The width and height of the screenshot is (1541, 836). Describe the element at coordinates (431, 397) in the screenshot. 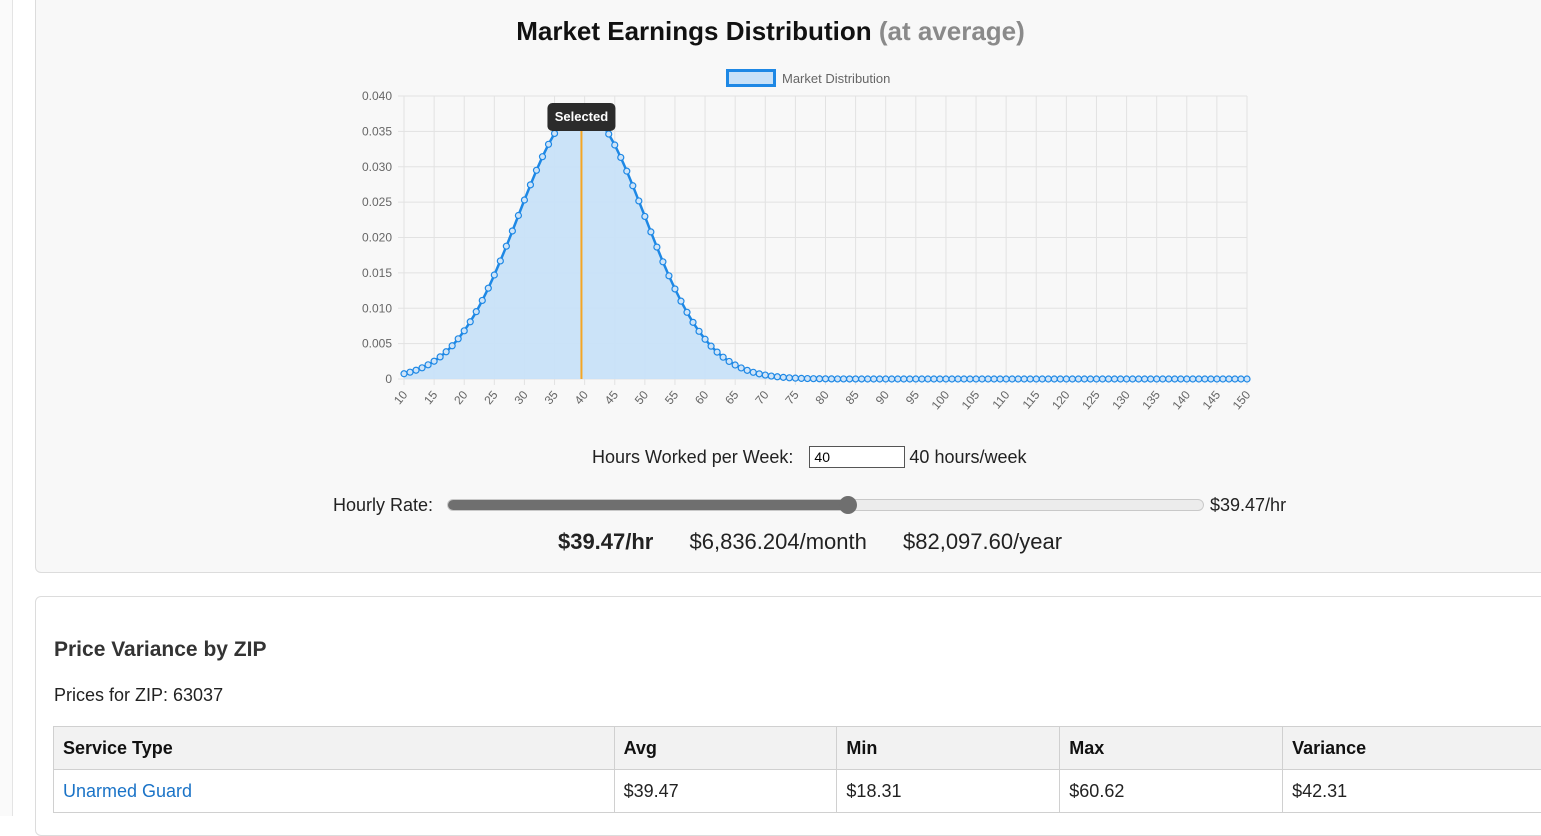

I see `x-tick-label: 15` at that location.